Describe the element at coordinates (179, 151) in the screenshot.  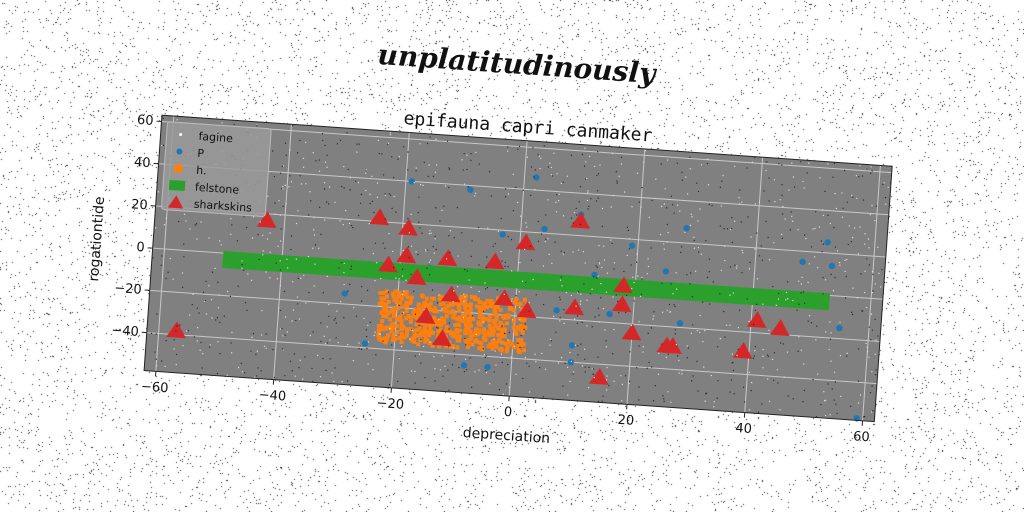
I see `legend-marker-p` at that location.